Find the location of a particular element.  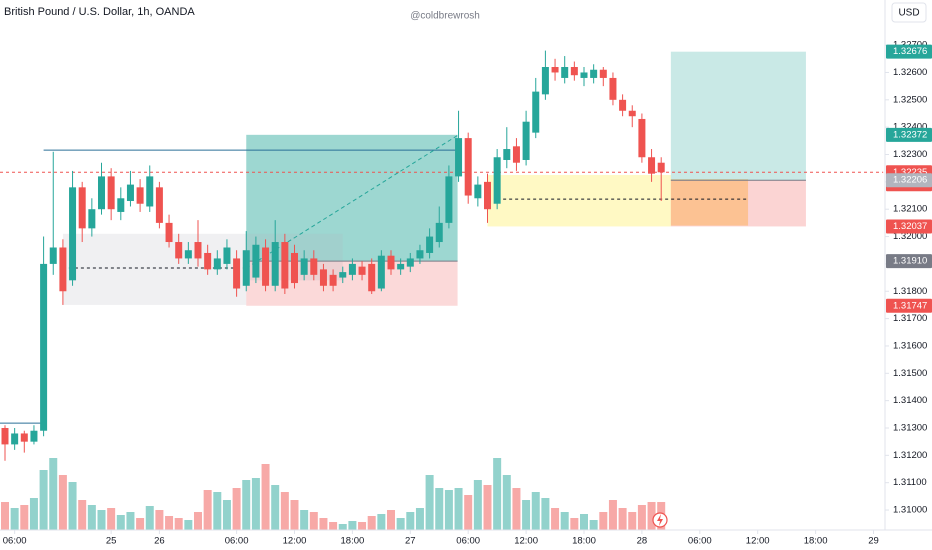

currency-button is located at coordinates (909, 12).